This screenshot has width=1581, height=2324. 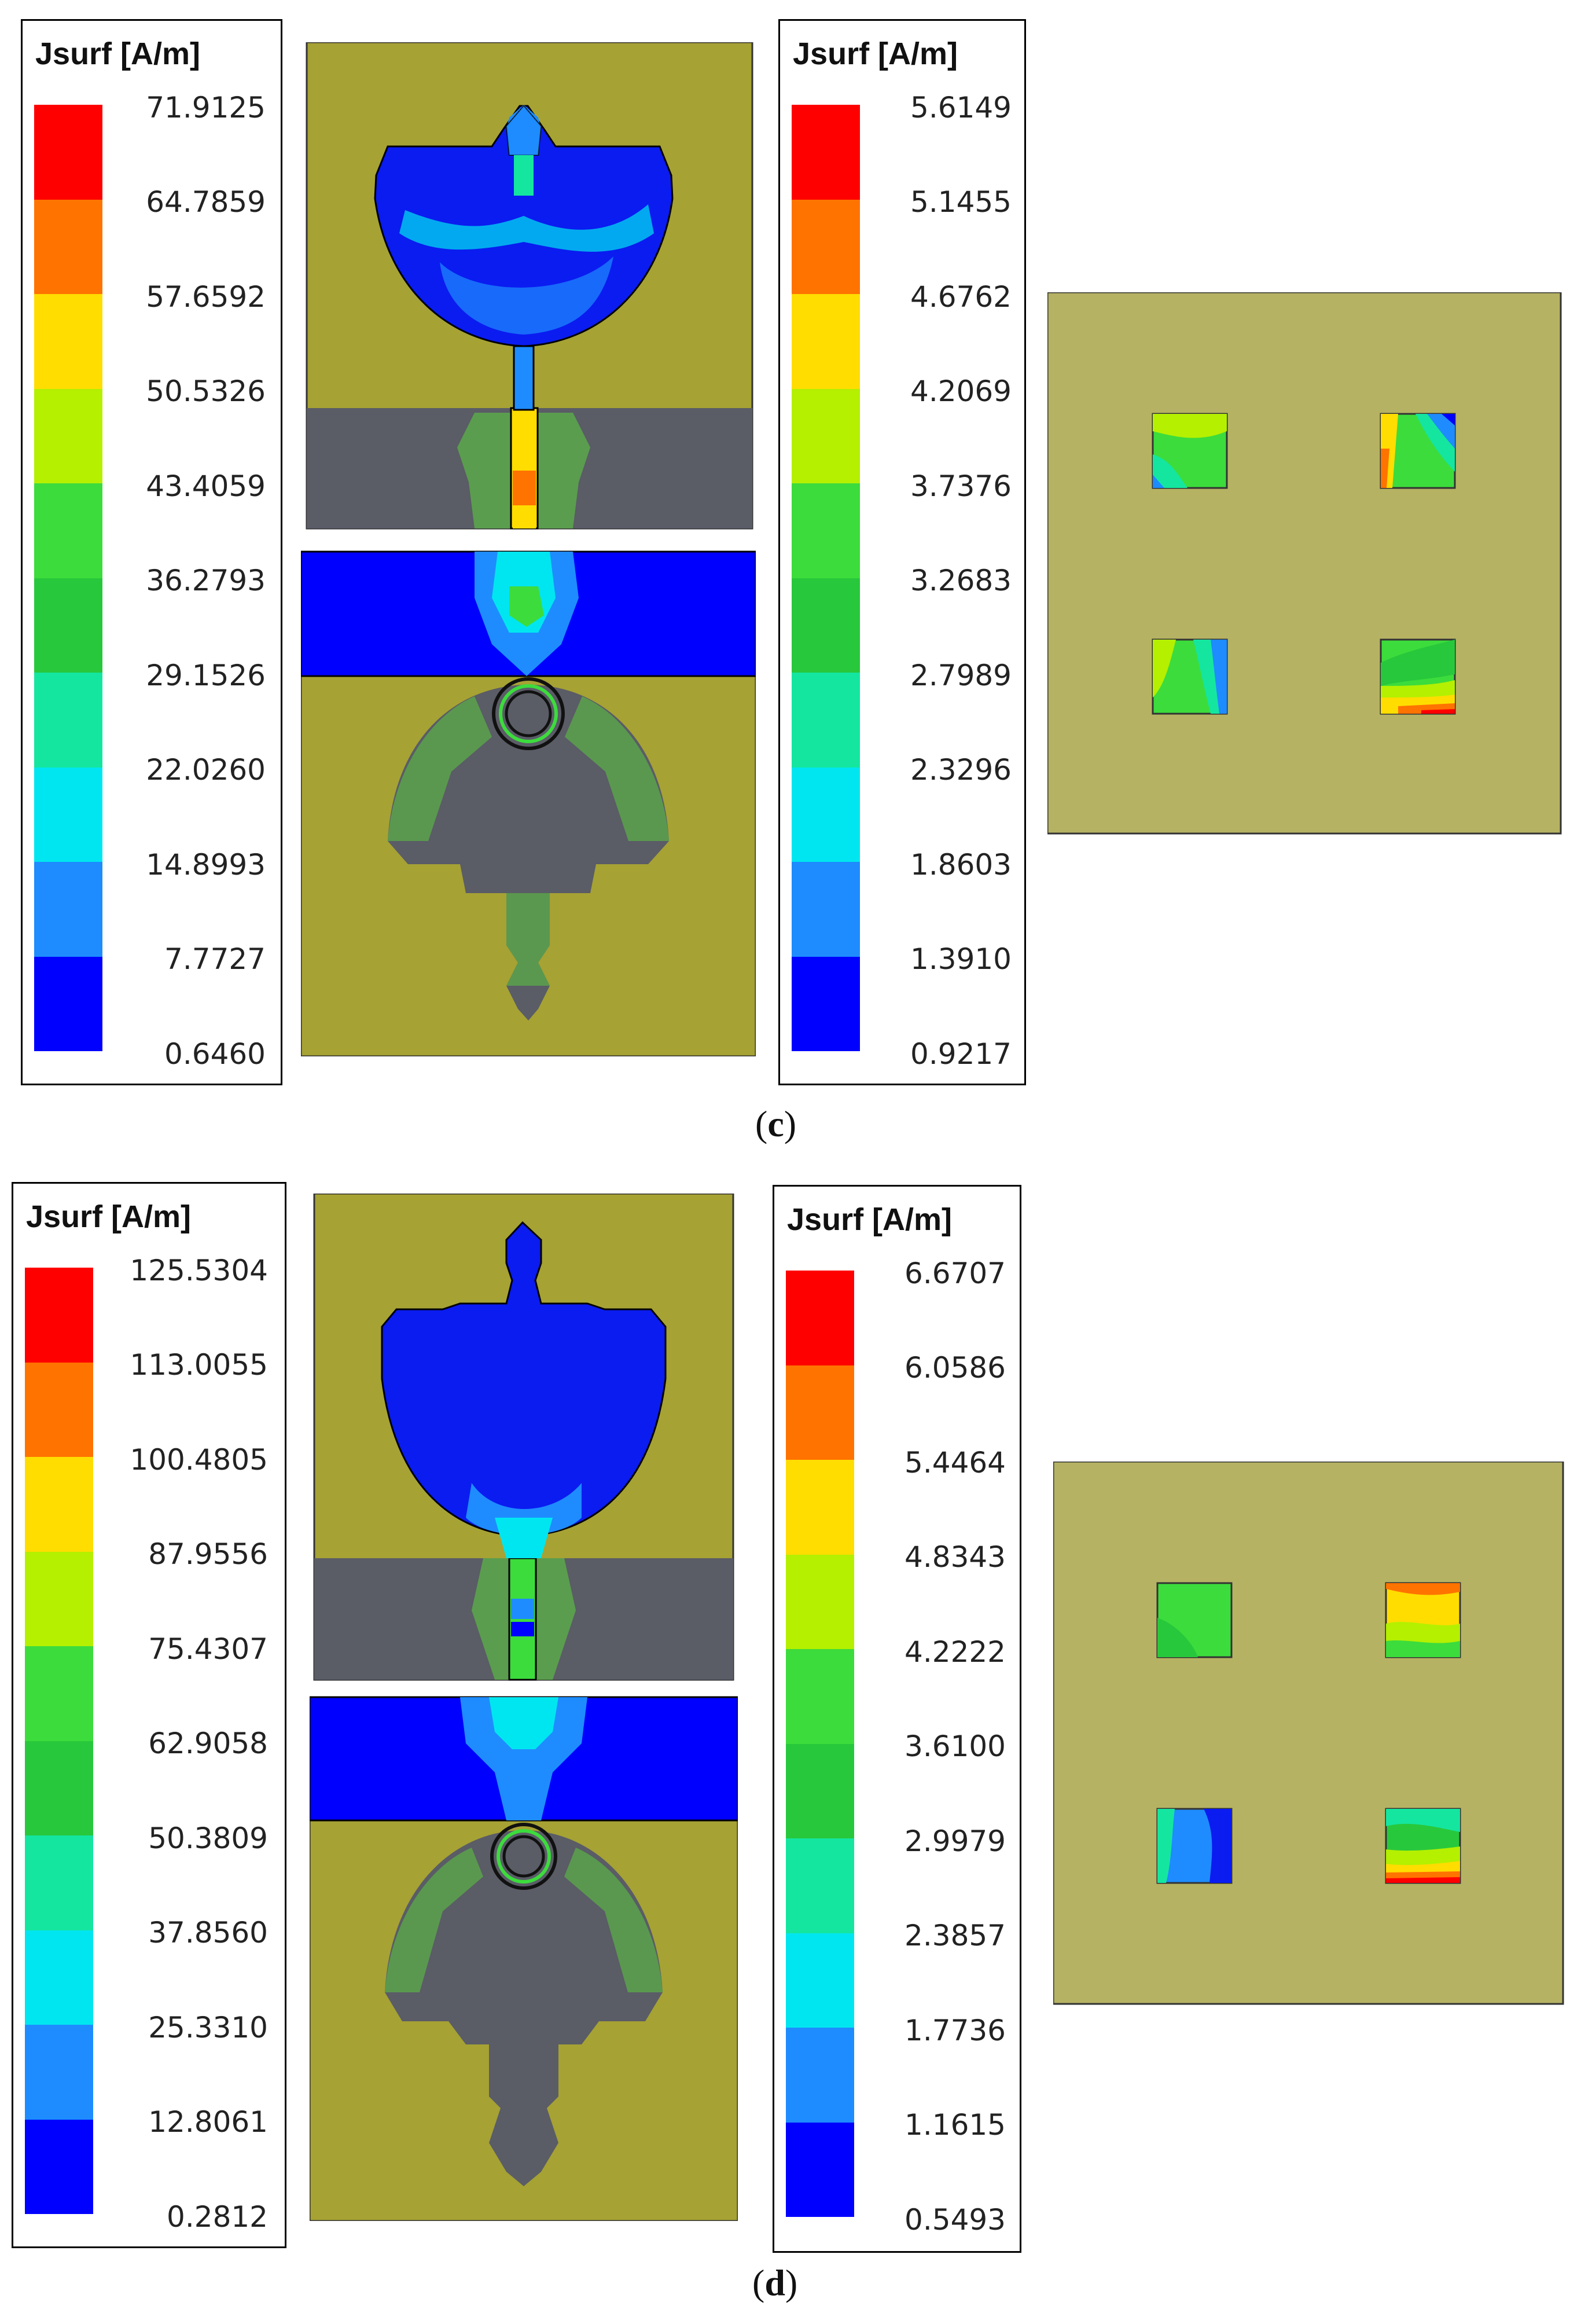 What do you see at coordinates (206, 486) in the screenshot?
I see `tick-label: 43.4059` at bounding box center [206, 486].